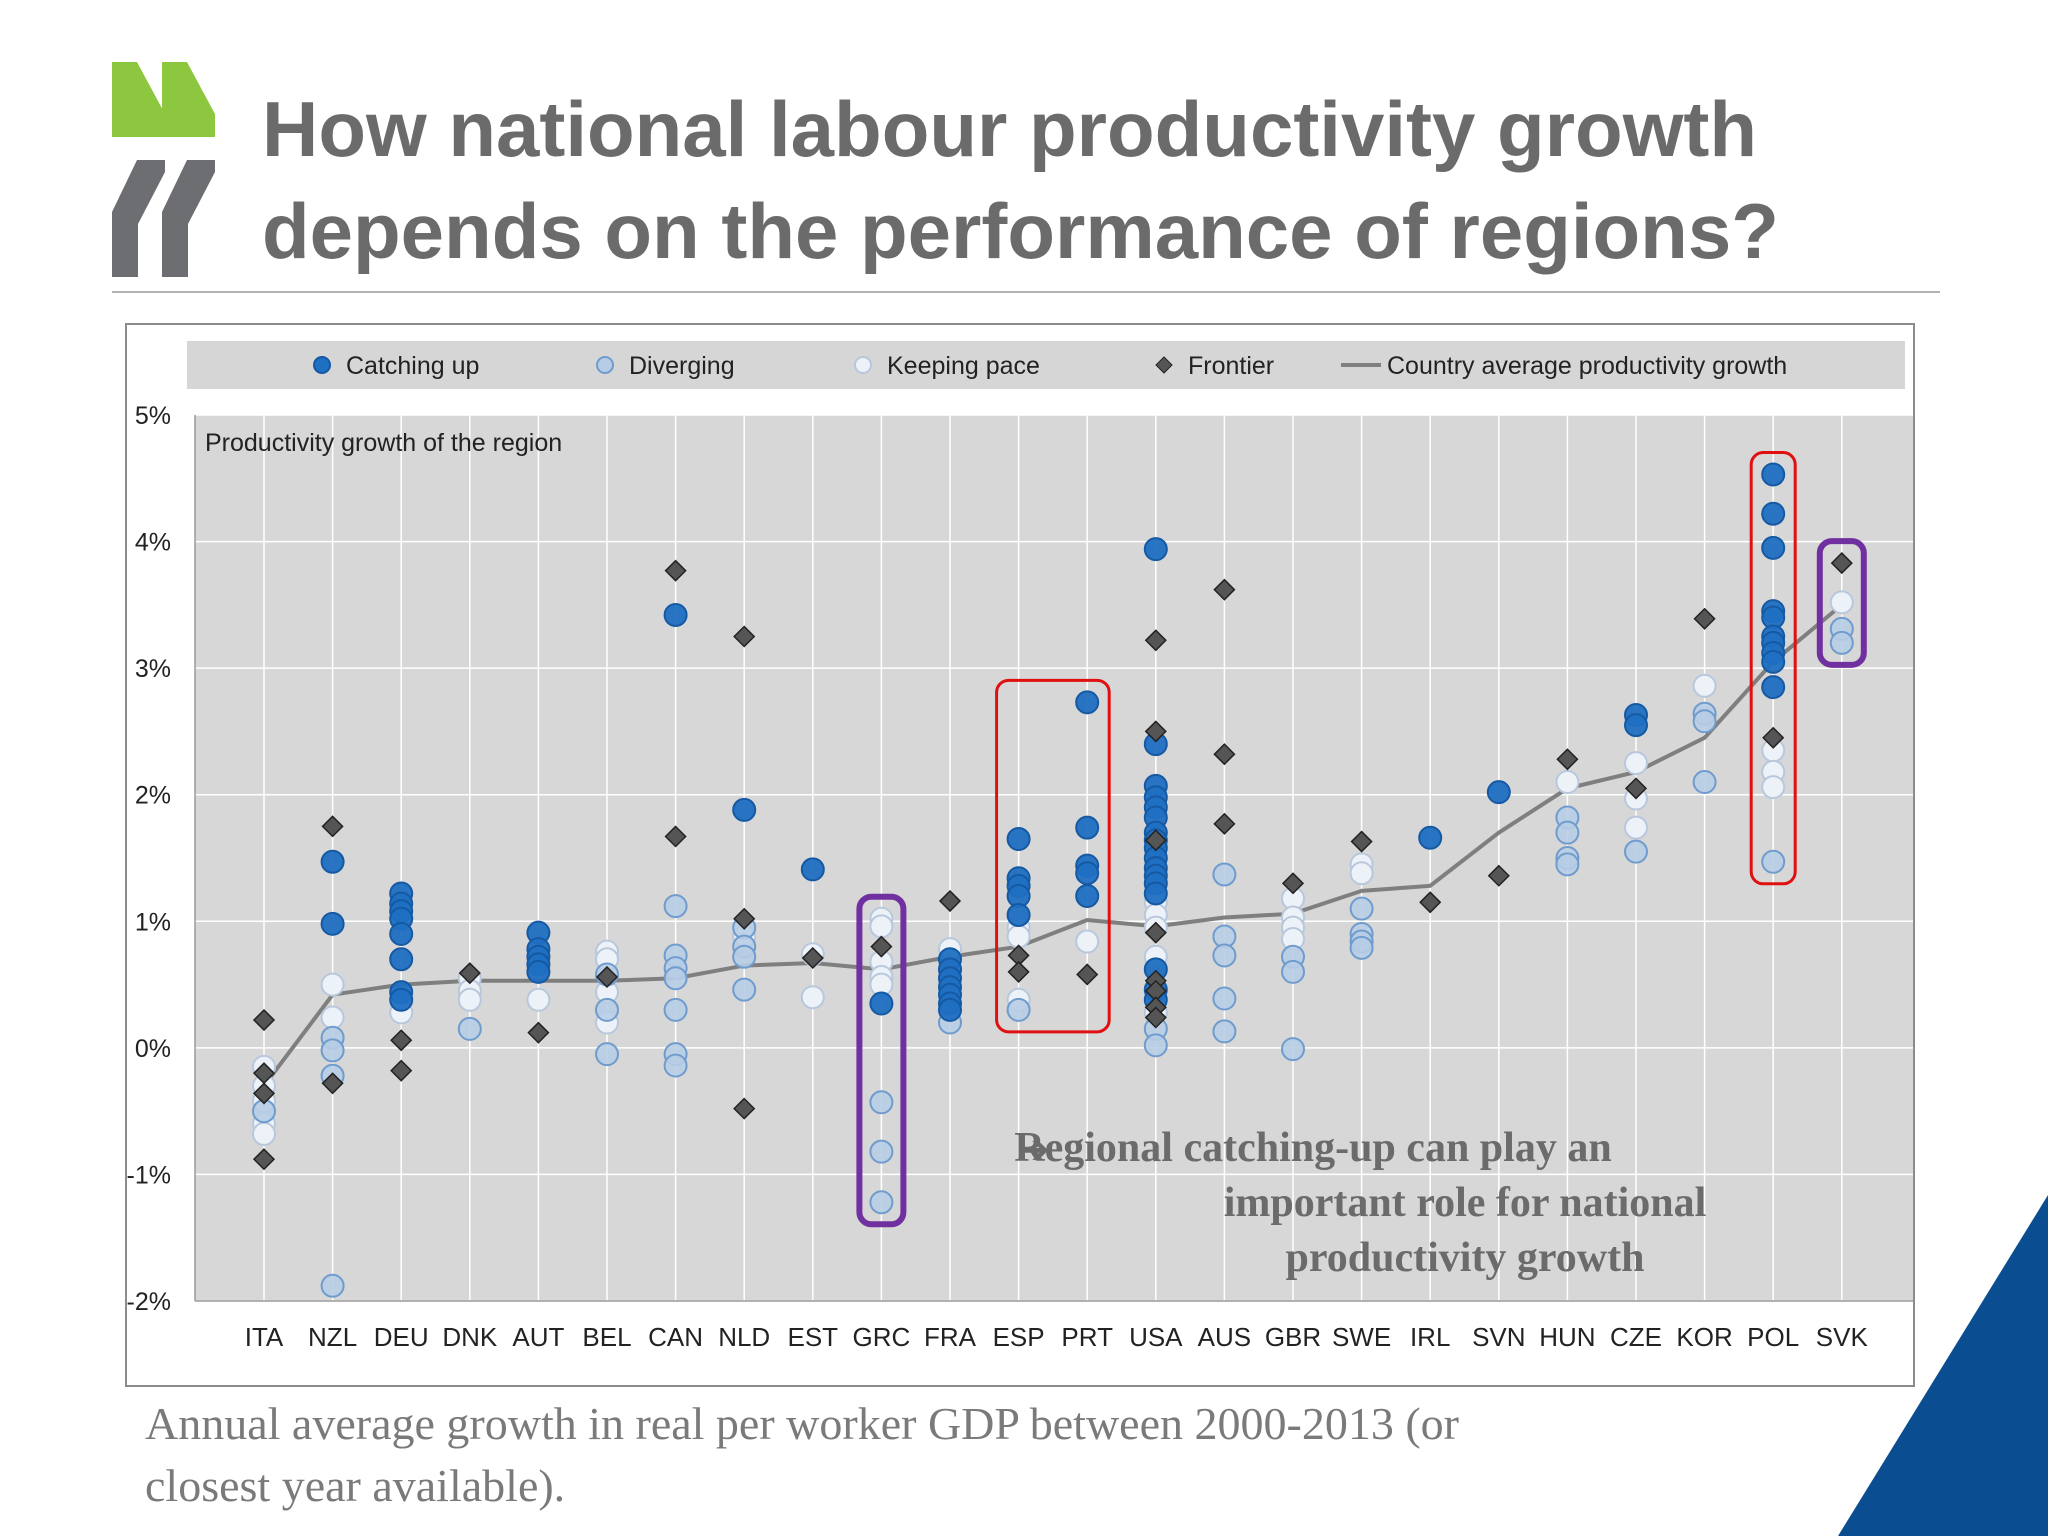  What do you see at coordinates (1587, 366) in the screenshot?
I see `legend-label-average: Country average productivity growth` at bounding box center [1587, 366].